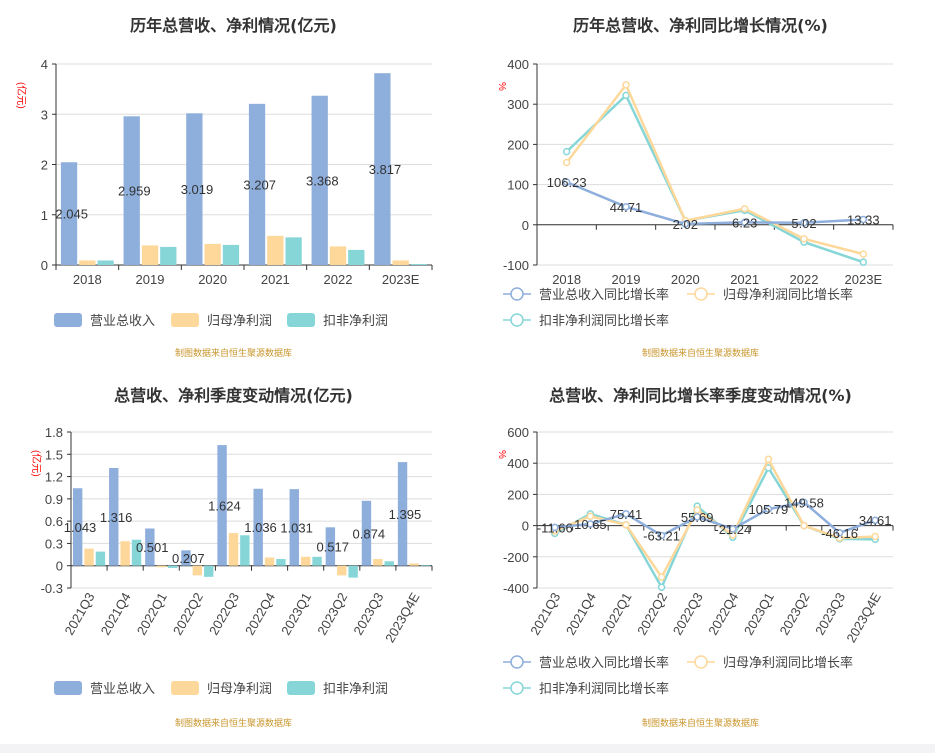 This screenshot has width=935, height=753. Describe the element at coordinates (518, 185) in the screenshot. I see `y-tick-label: 100` at that location.